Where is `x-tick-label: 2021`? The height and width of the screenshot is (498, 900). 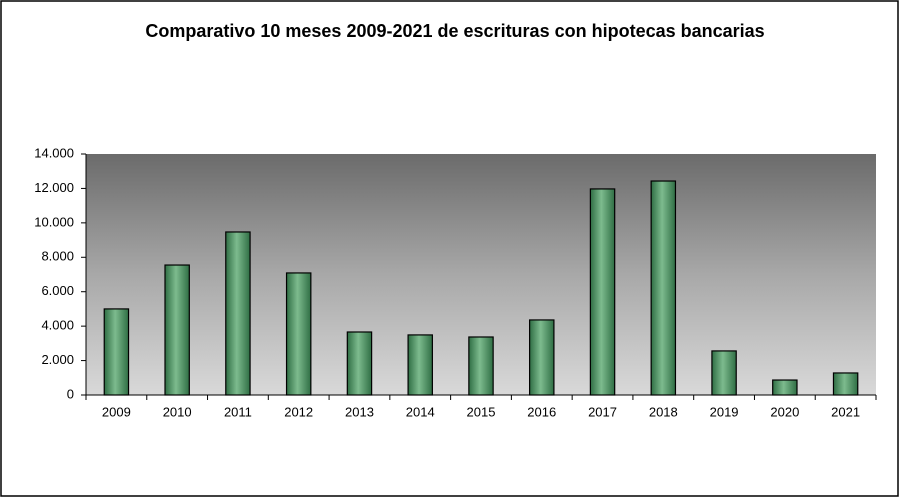
x-tick-label: 2021 is located at coordinates (845, 411).